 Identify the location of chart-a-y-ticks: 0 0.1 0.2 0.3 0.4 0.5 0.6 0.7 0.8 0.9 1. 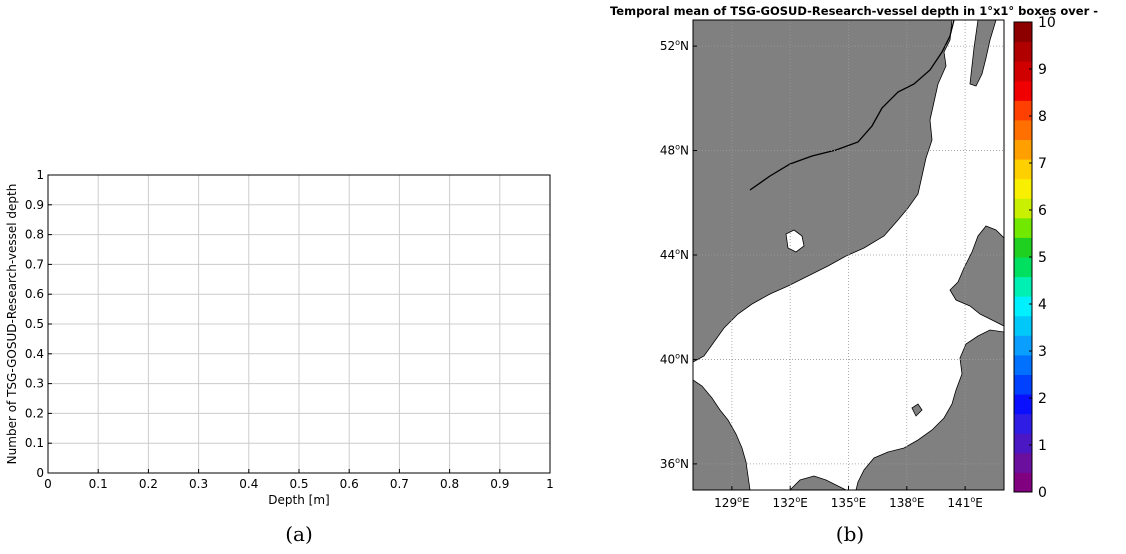
(38, 324).